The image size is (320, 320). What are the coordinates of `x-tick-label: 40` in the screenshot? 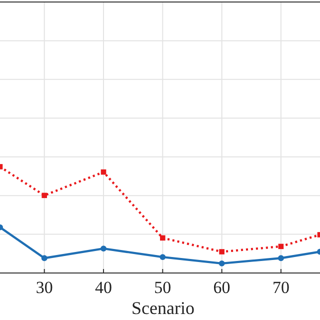 It's located at (103, 288).